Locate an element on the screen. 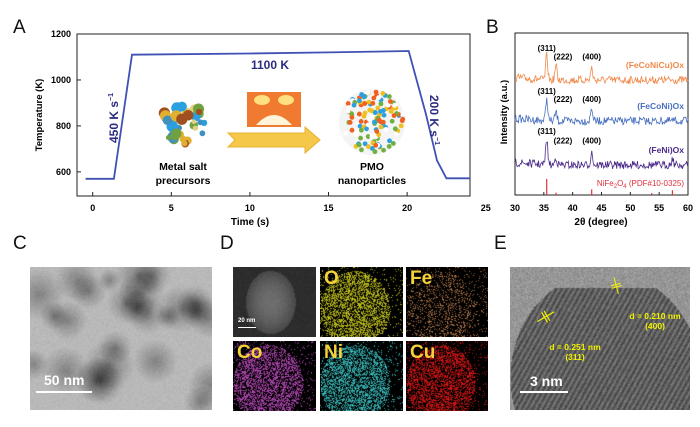  haadf-scale-bar is located at coordinates (247, 327).